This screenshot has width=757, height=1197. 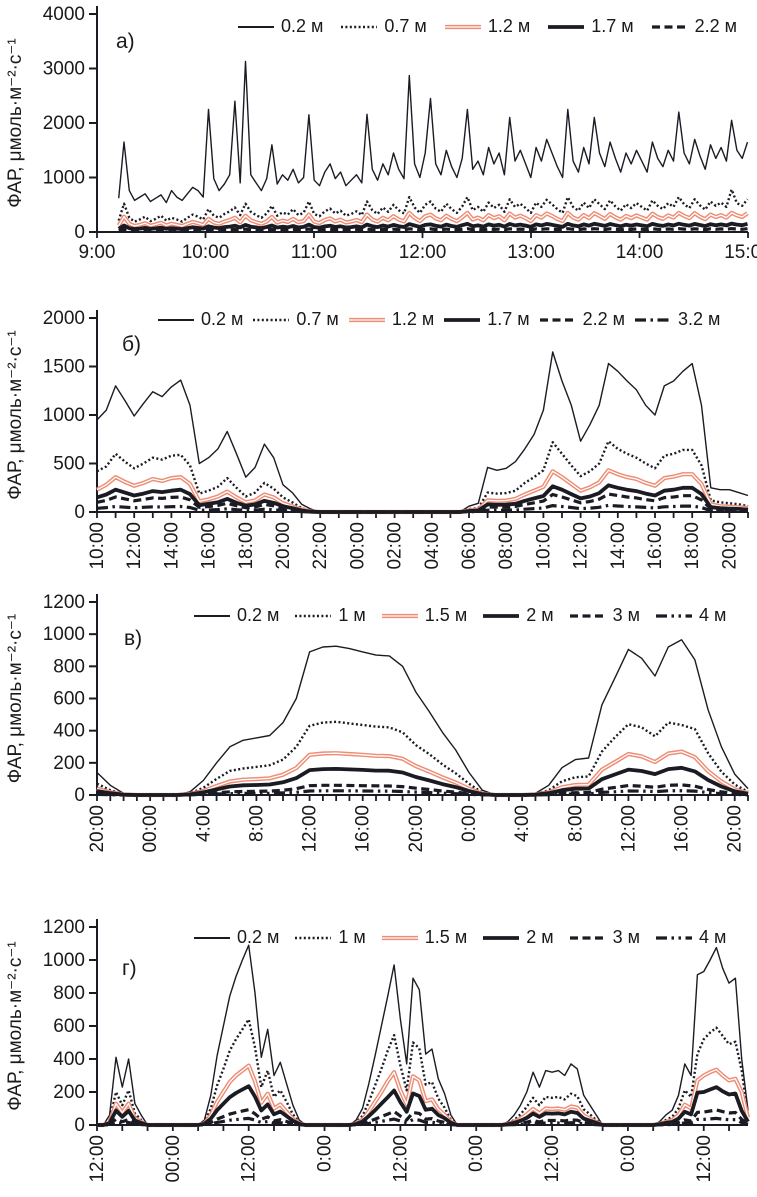 I want to click on legend-item: 3 м, so click(x=604, y=615).